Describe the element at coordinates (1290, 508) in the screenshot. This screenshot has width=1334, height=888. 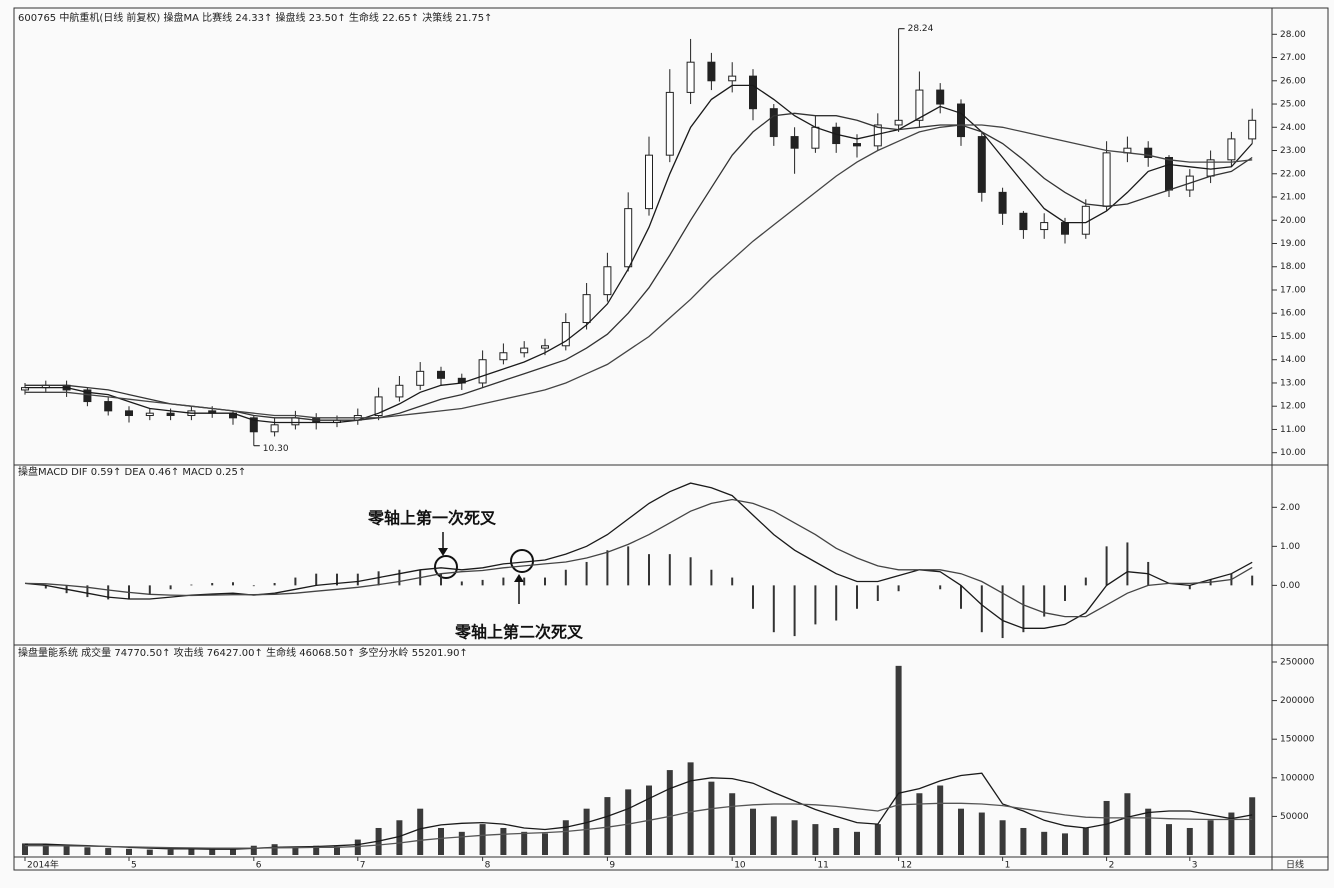
I see `y-tick-label: 2.00` at that location.